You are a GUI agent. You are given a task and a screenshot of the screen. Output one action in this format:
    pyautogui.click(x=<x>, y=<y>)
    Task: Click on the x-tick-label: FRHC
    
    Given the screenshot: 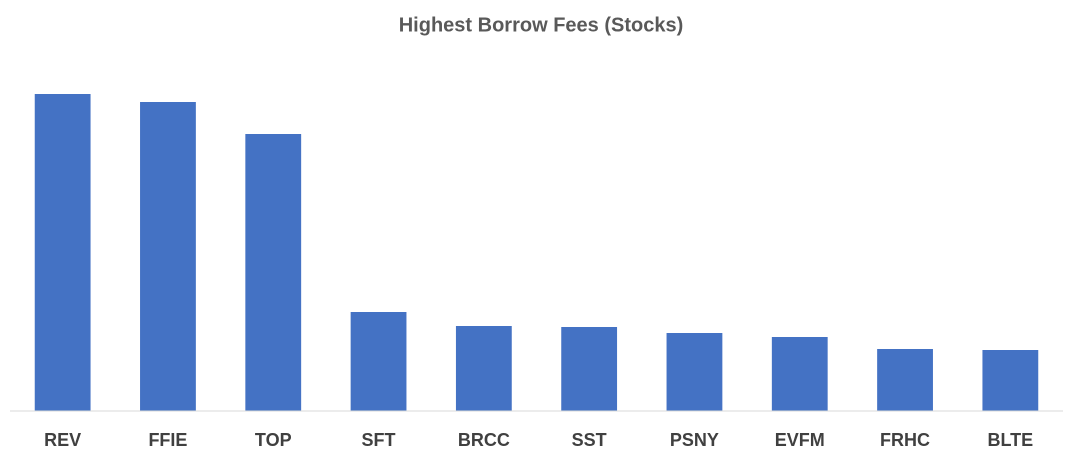 What is the action you would take?
    pyautogui.click(x=905, y=440)
    